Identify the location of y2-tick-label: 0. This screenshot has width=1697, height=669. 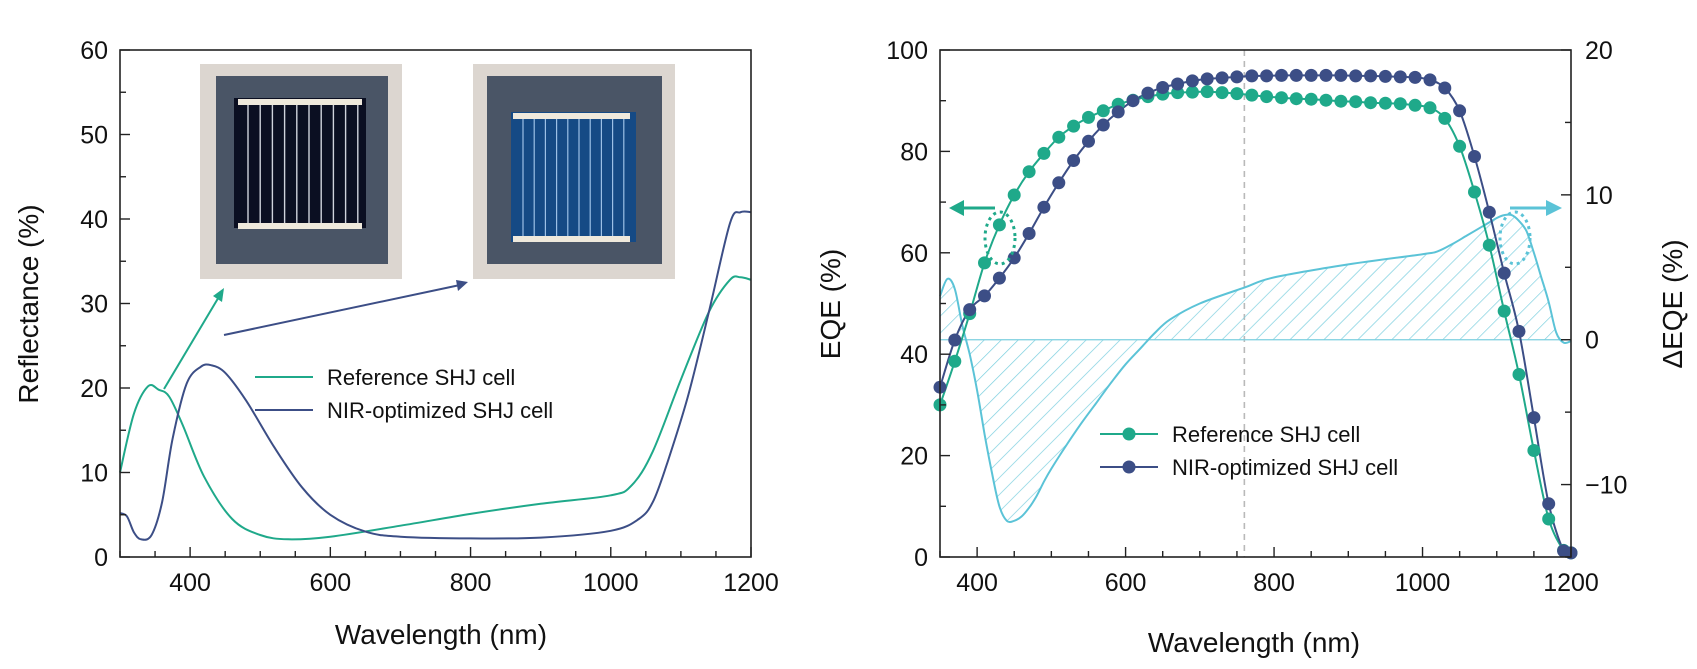
(1592, 341).